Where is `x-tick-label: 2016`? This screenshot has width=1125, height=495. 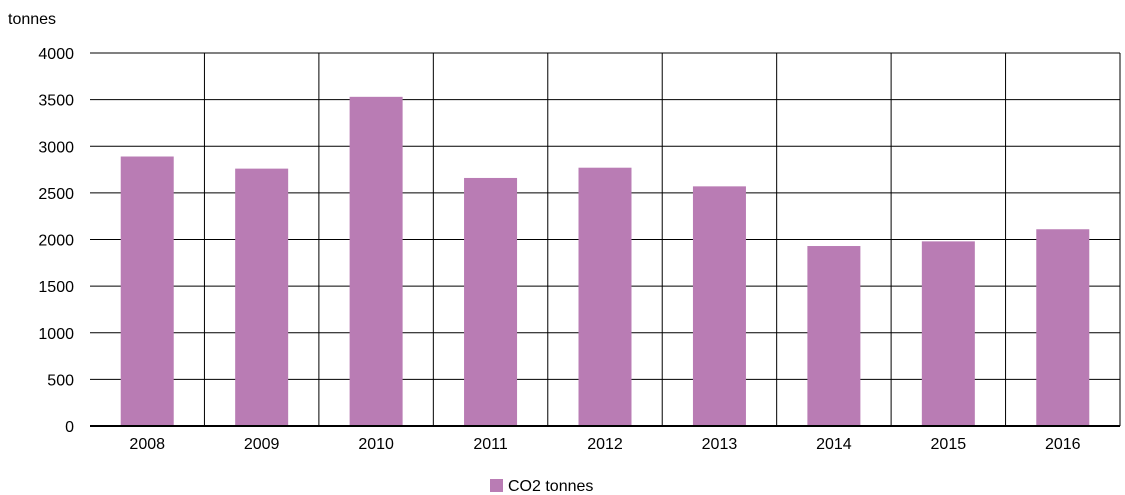
x-tick-label: 2016 is located at coordinates (1063, 444).